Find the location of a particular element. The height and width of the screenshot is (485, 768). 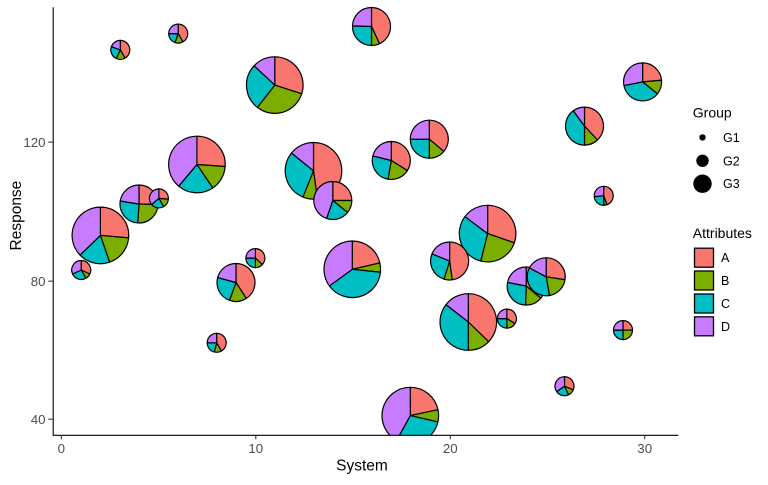

svg-text: Attributes is located at coordinates (722, 233).